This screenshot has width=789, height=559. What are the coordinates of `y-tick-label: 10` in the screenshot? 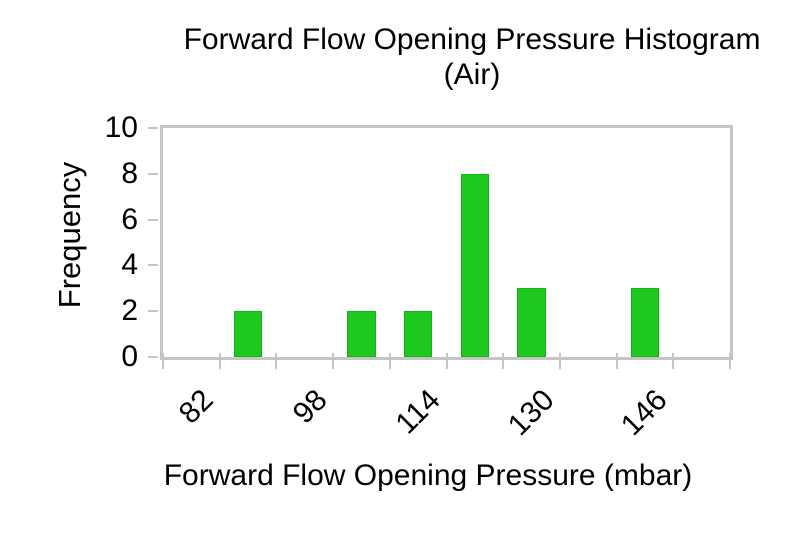 It's located at (121, 127).